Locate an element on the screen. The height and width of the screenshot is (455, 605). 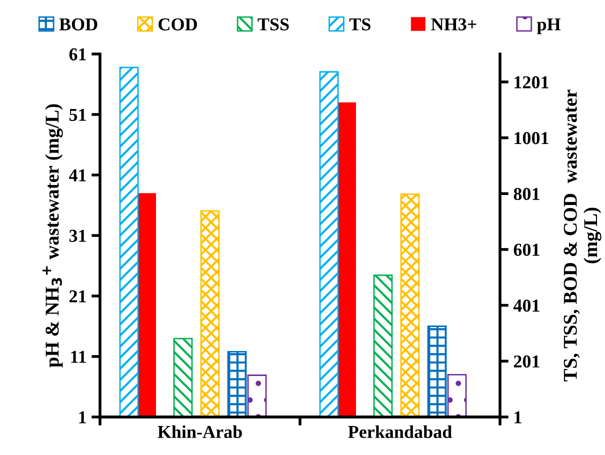
y-tick-label: 21 is located at coordinates (78, 296).